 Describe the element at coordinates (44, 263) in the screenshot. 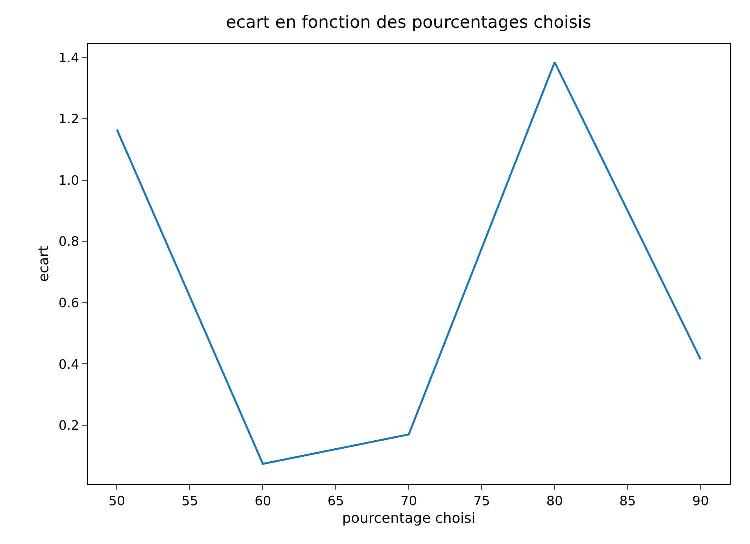

I see `y-axis-title: ecart` at that location.